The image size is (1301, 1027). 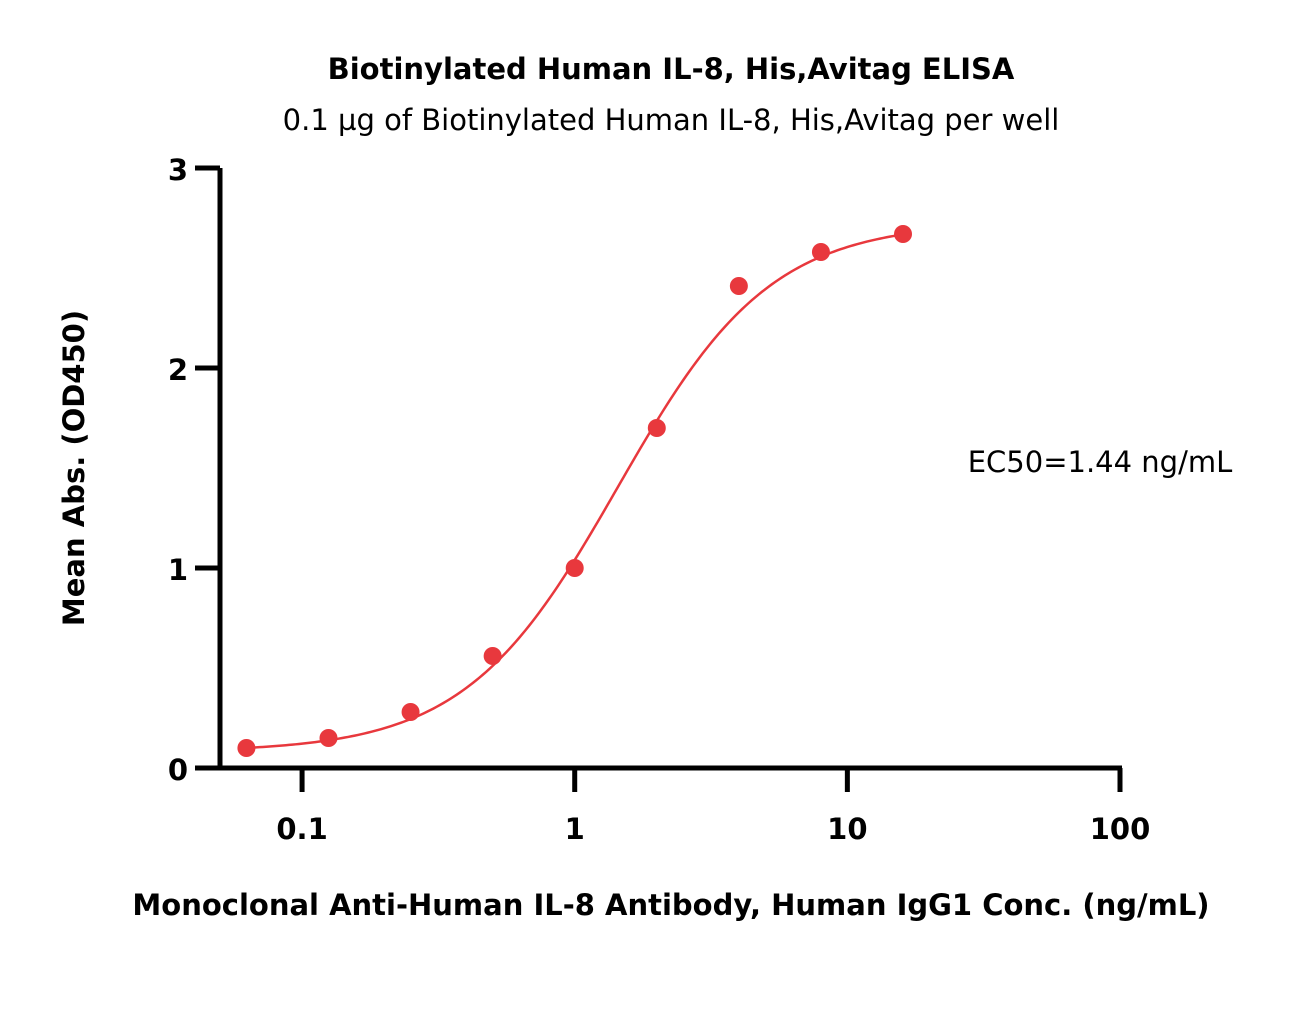 I want to click on y-tick-label: 0, so click(x=178, y=770).